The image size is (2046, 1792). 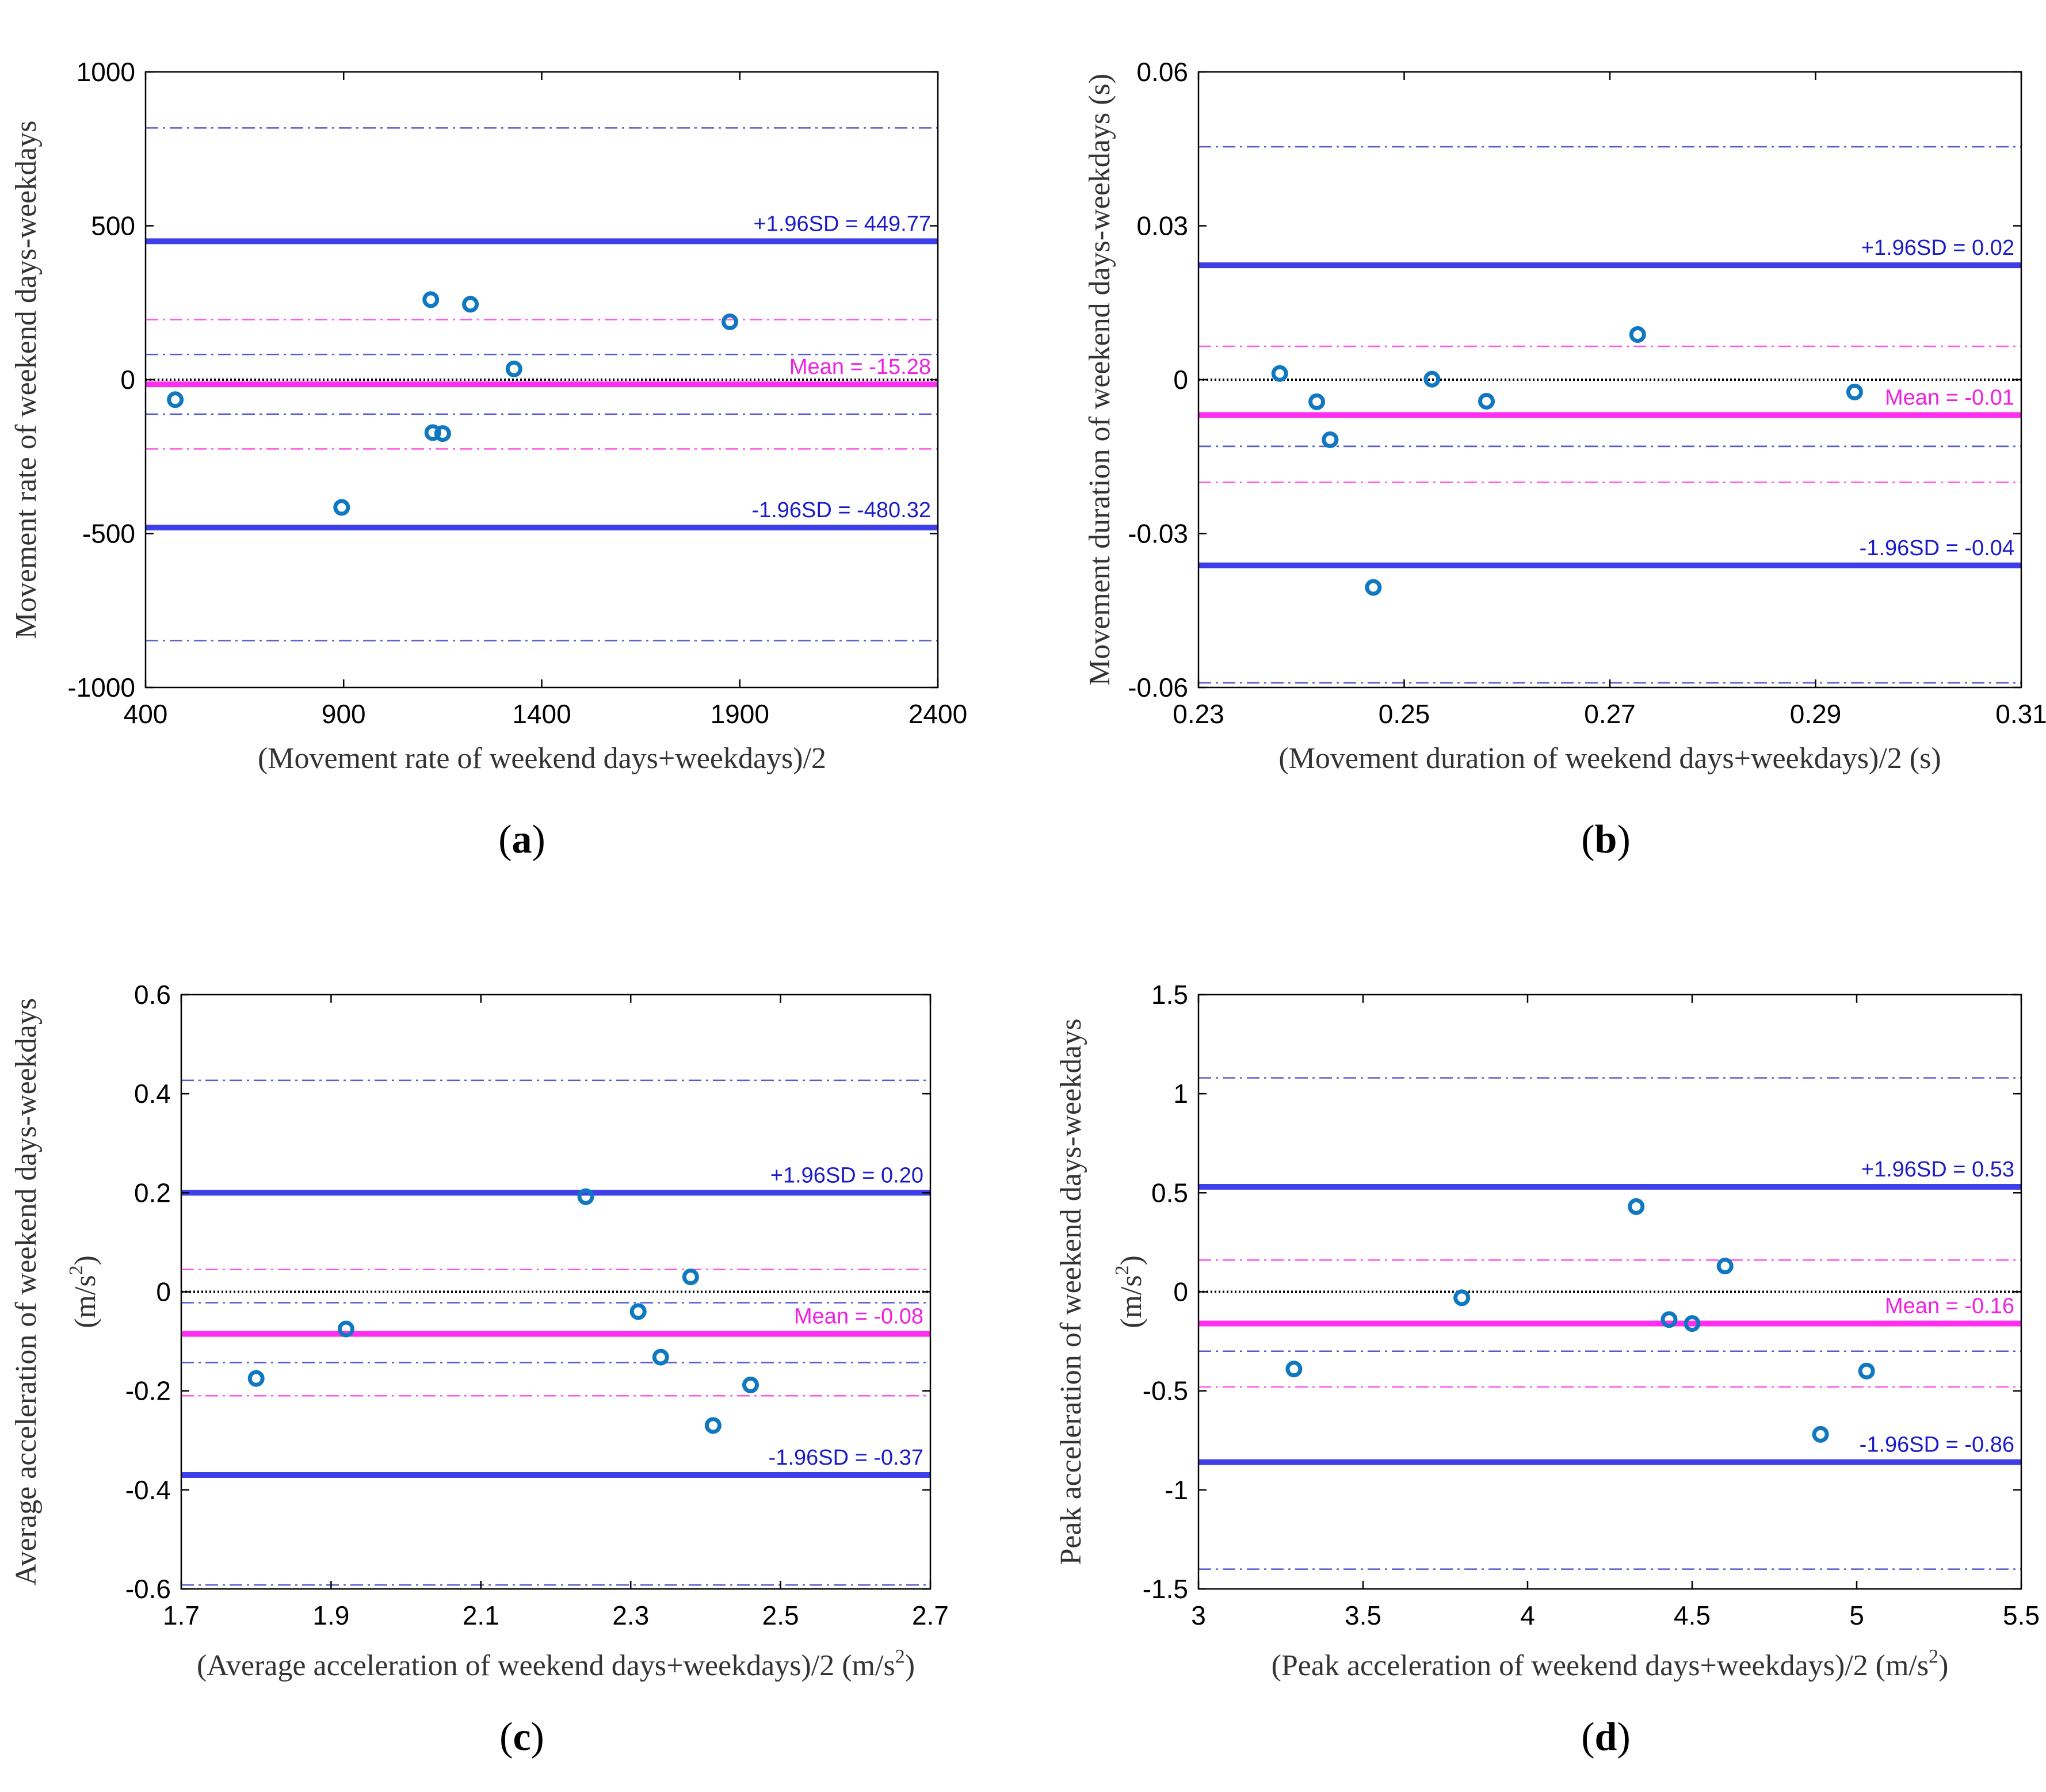 I want to click on caption-a: (a), so click(x=521, y=840).